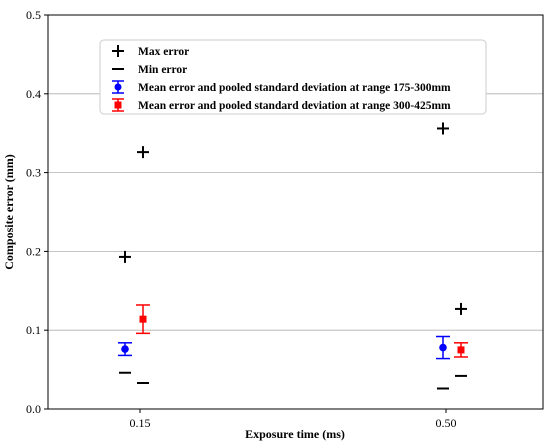 This screenshot has height=448, width=550. I want to click on y-tick-label: 0.4, so click(33, 94).